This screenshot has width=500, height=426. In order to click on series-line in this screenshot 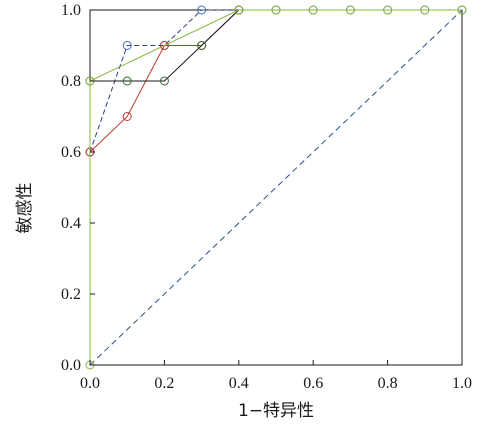, I will do `click(165, 45)`.